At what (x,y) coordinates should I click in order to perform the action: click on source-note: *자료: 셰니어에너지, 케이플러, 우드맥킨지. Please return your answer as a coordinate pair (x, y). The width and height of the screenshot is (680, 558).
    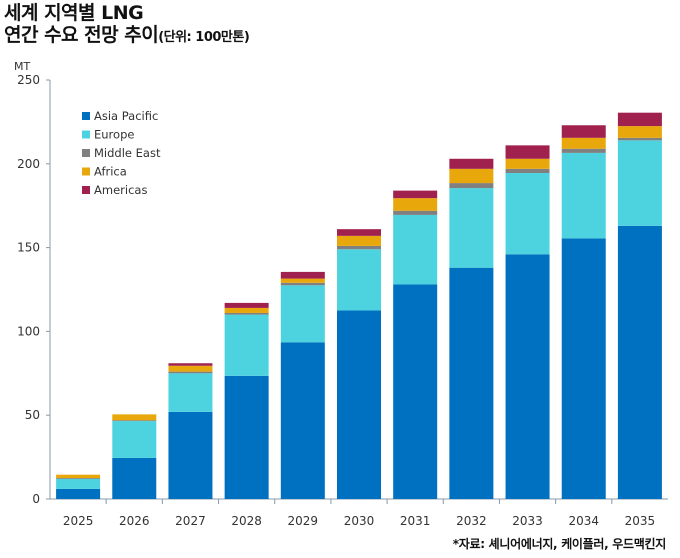
    Looking at the image, I should click on (559, 544).